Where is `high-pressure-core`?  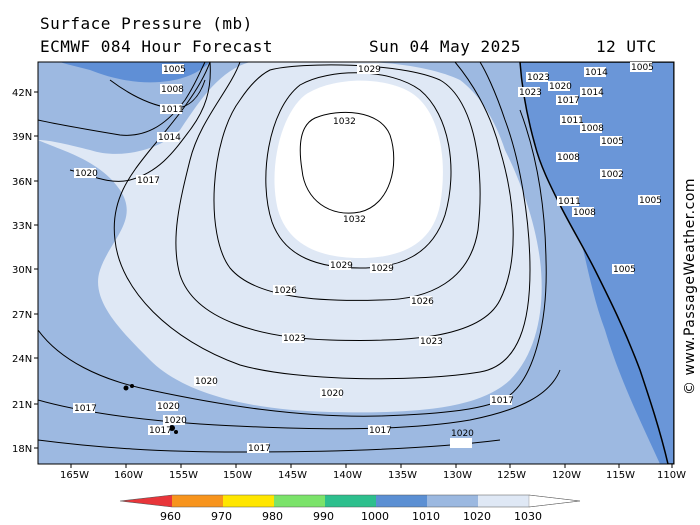
high-pressure-core is located at coordinates (358, 169).